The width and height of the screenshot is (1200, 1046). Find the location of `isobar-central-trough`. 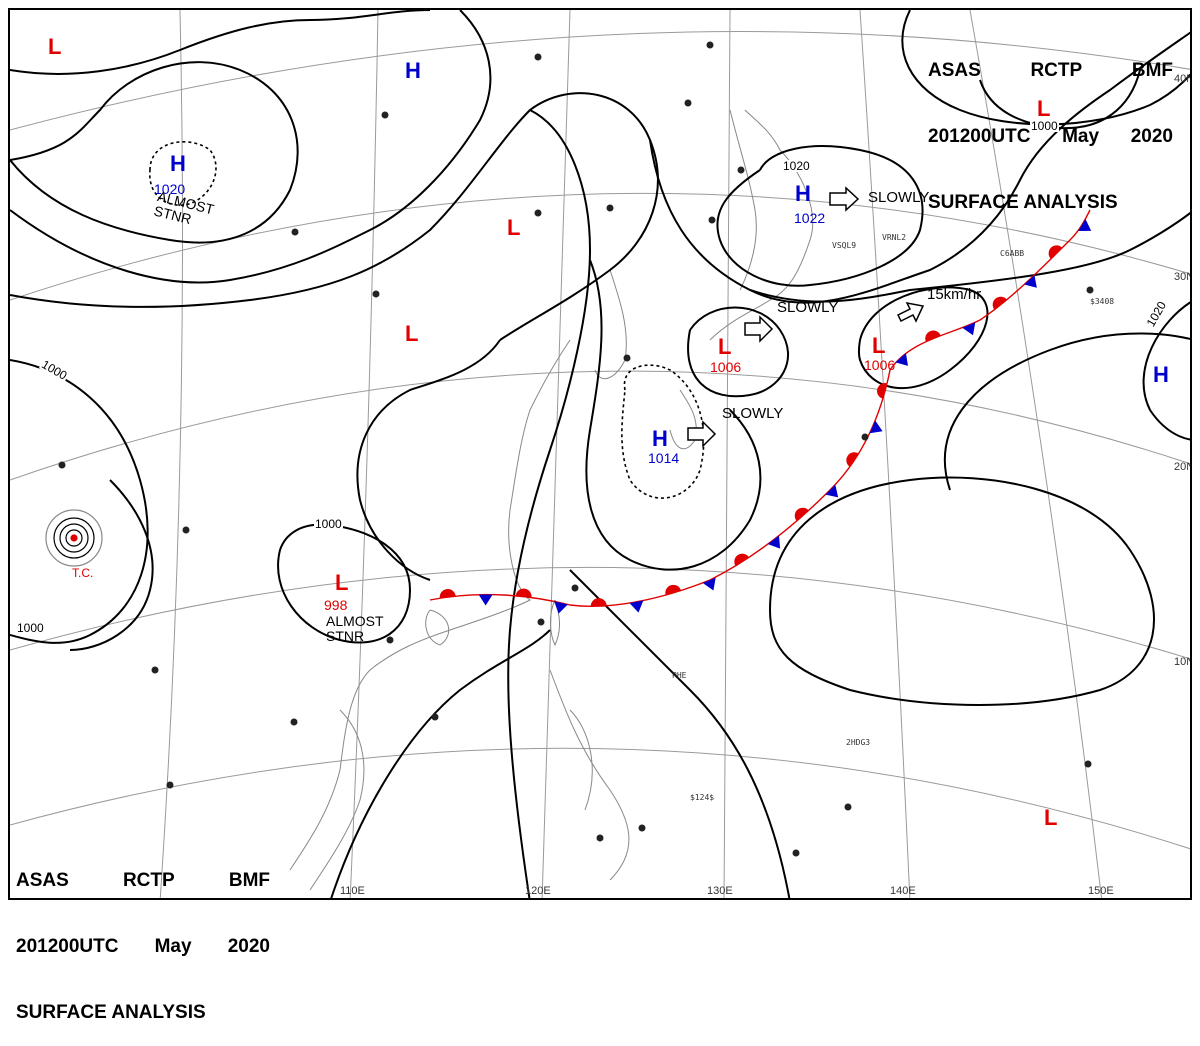

isobar-central-trough is located at coordinates (549, 503).